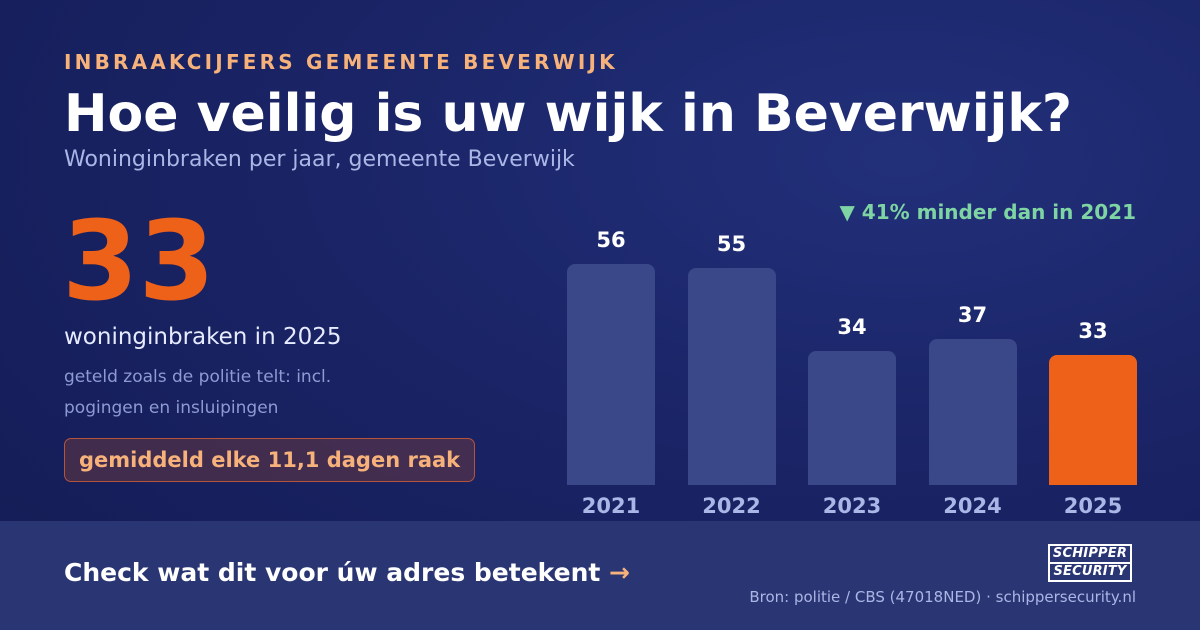 This screenshot has height=630, width=1200. Describe the element at coordinates (852, 506) in the screenshot. I see `x-tick-label: 2023` at that location.